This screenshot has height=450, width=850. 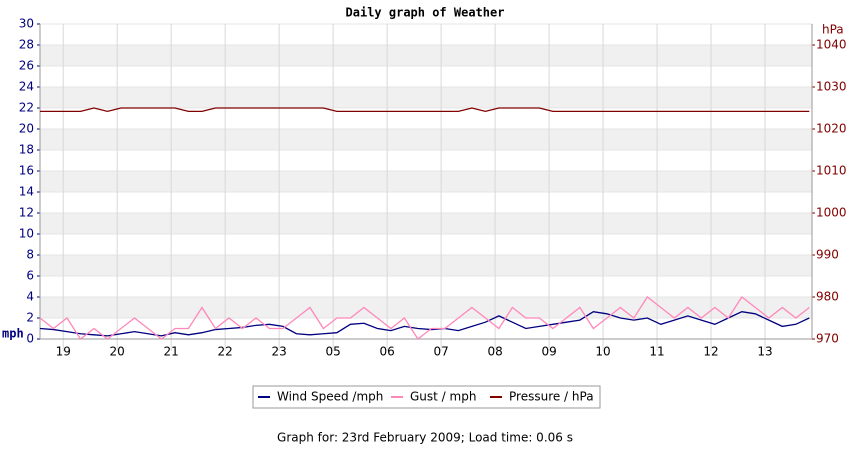 What do you see at coordinates (30, 276) in the screenshot?
I see `y-tick-label: 6` at bounding box center [30, 276].